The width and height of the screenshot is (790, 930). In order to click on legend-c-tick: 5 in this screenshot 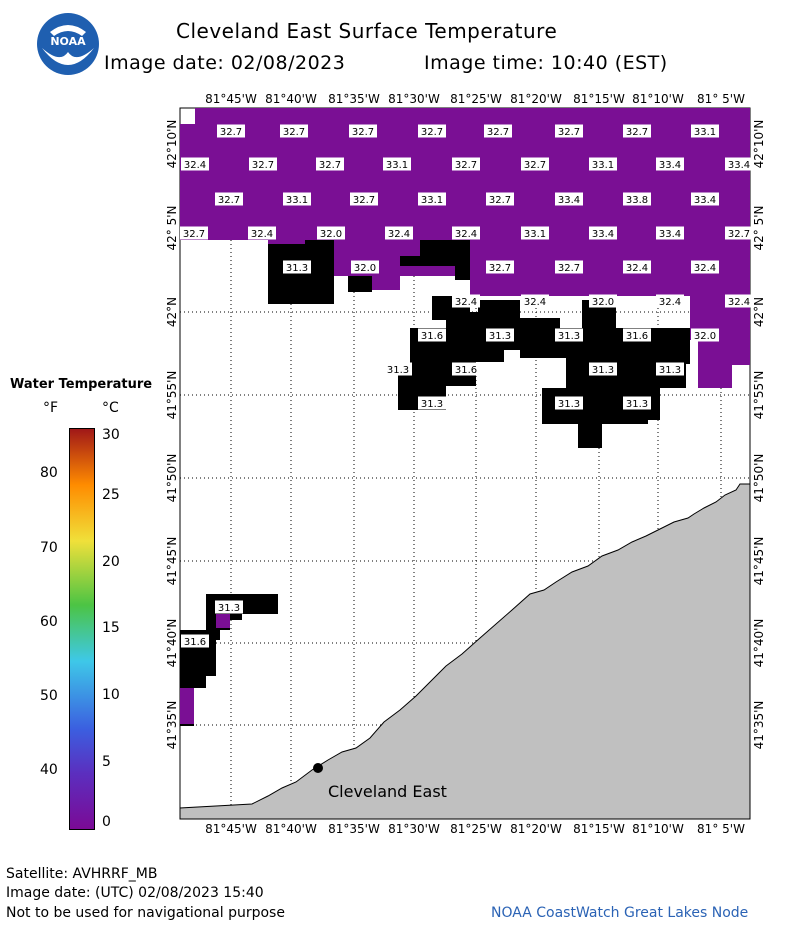, I will do `click(106, 762)`.